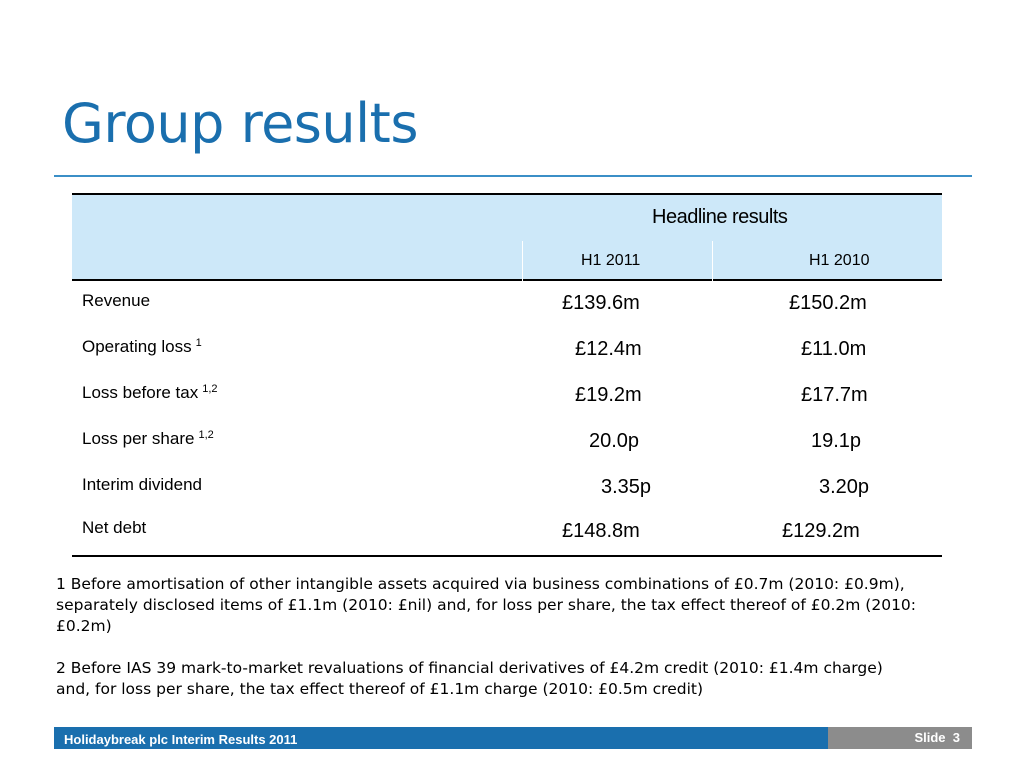 Image resolution: width=1024 pixels, height=768 pixels. I want to click on row-value-h1-2011: £139.6m, so click(601, 303).